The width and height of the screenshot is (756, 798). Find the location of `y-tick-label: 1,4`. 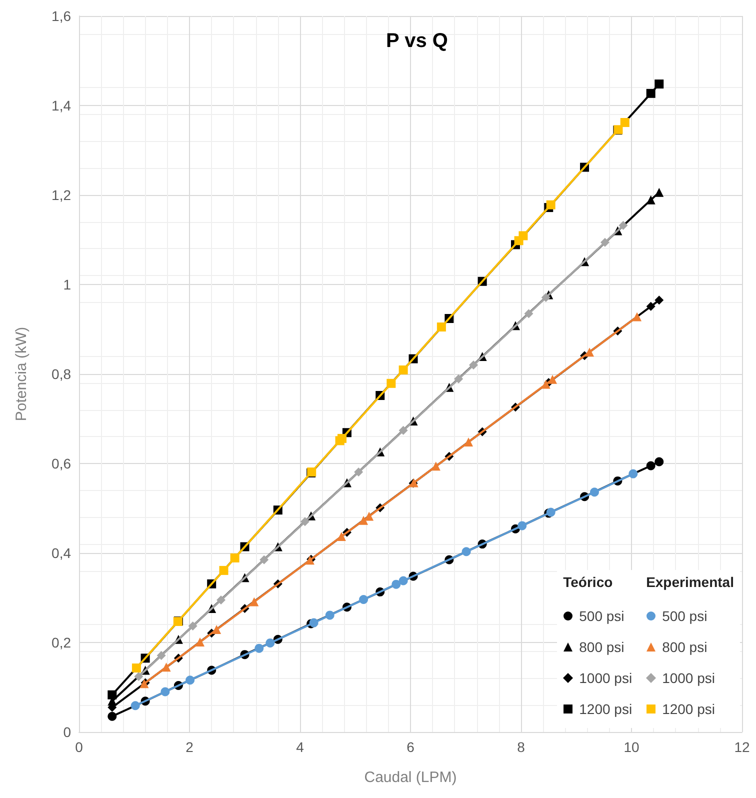

y-tick-label: 1,4 is located at coordinates (62, 106).